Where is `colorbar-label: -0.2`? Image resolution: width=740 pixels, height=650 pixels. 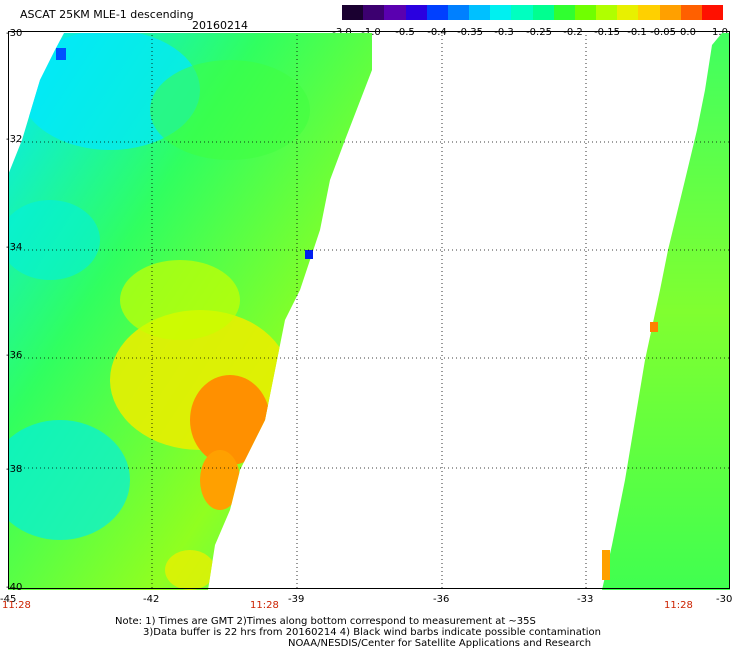
colorbar-label: -0.2 is located at coordinates (573, 32).